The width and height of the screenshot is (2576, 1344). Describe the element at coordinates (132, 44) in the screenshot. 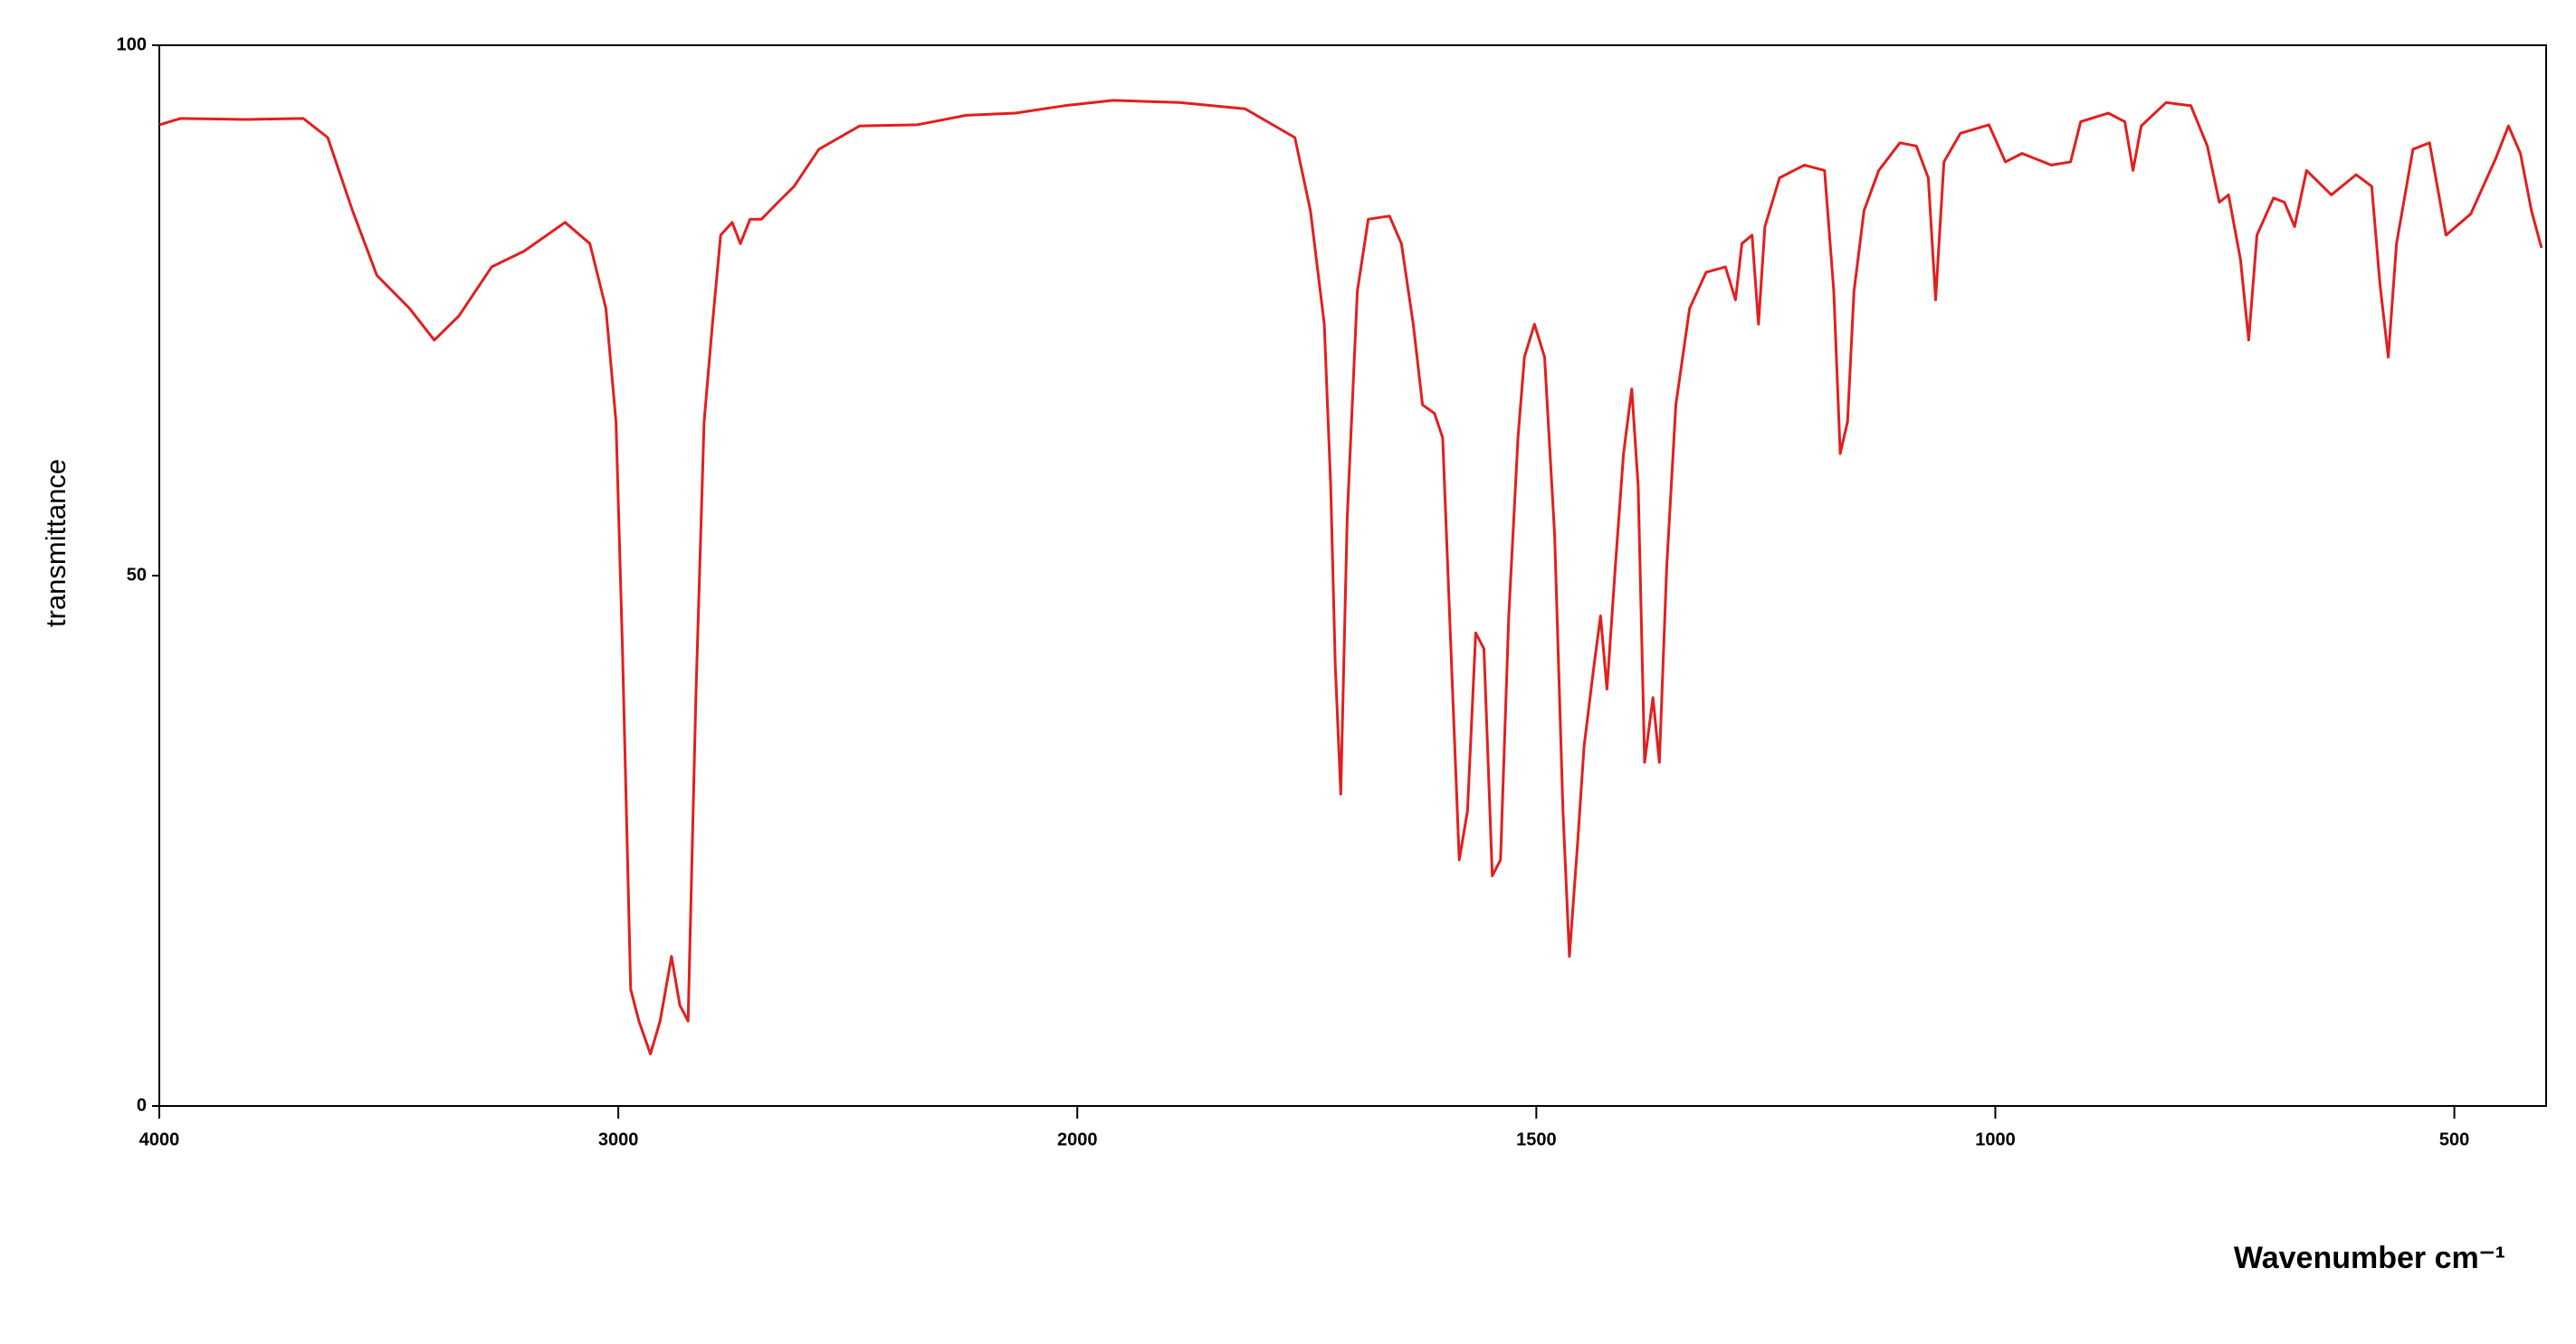

I see `y-tick-label: 100` at that location.